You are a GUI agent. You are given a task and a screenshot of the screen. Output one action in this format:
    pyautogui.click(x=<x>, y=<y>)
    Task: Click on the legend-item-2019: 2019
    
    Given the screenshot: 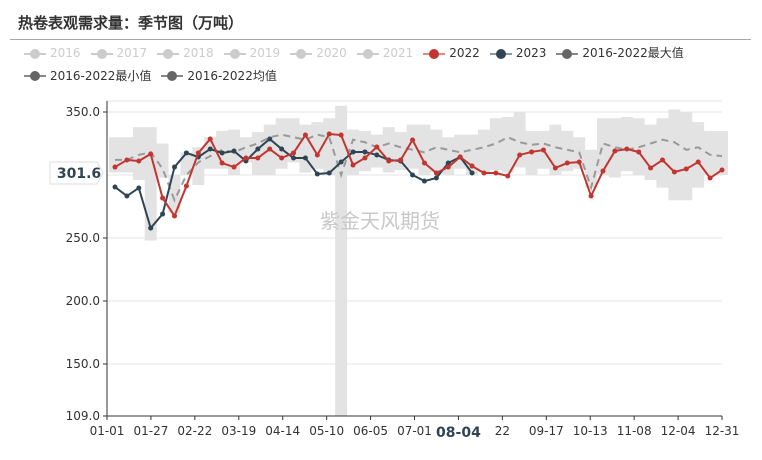 What is the action you would take?
    pyautogui.click(x=252, y=53)
    